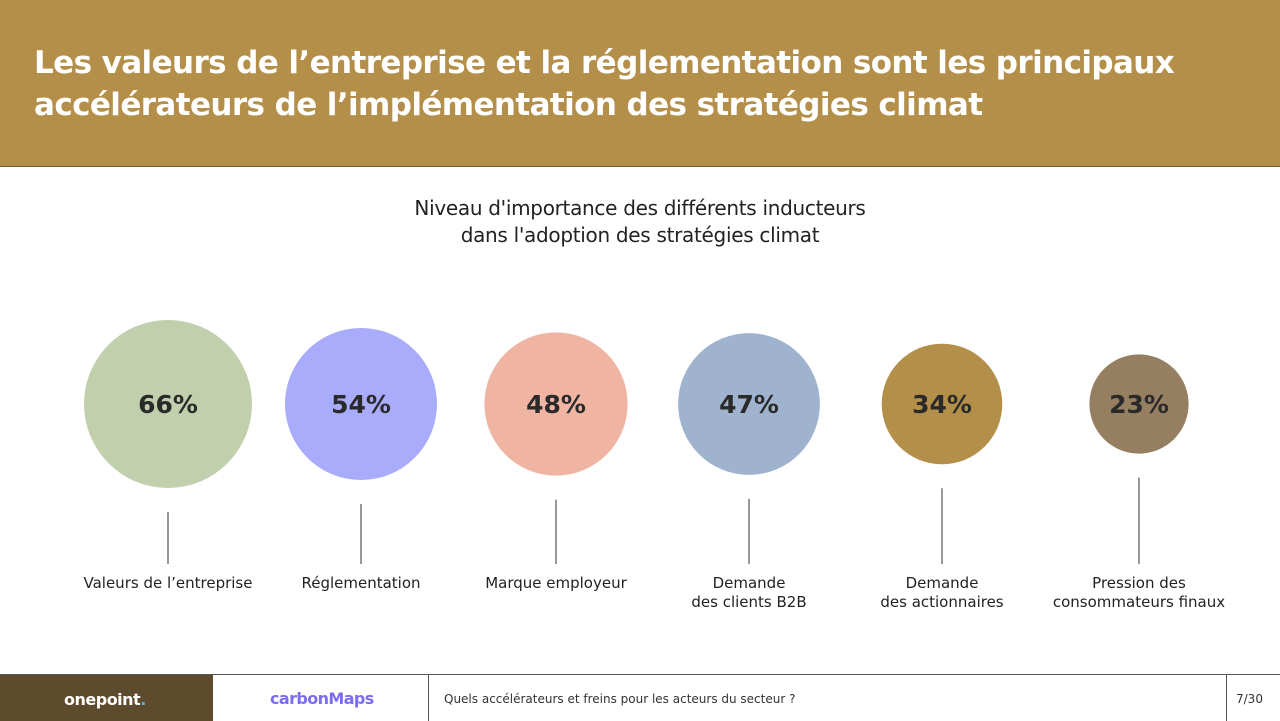 The image size is (1280, 721). What do you see at coordinates (1249, 699) in the screenshot?
I see `page-number: 7/30` at bounding box center [1249, 699].